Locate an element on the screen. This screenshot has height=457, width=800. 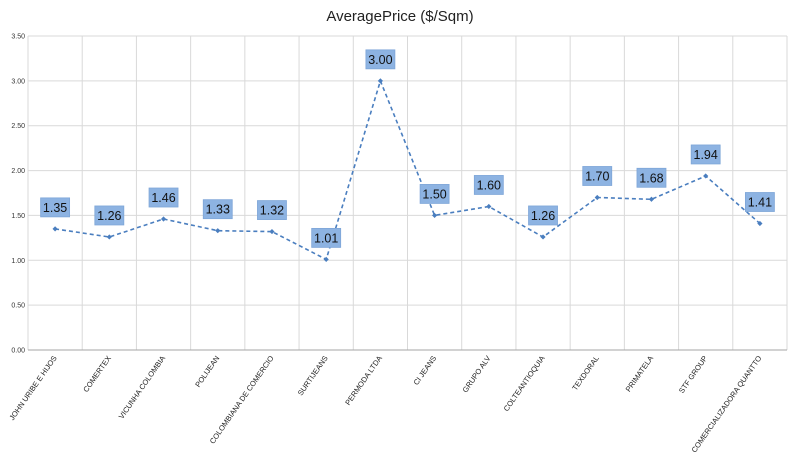
data-label: 1.41 is located at coordinates (760, 203).